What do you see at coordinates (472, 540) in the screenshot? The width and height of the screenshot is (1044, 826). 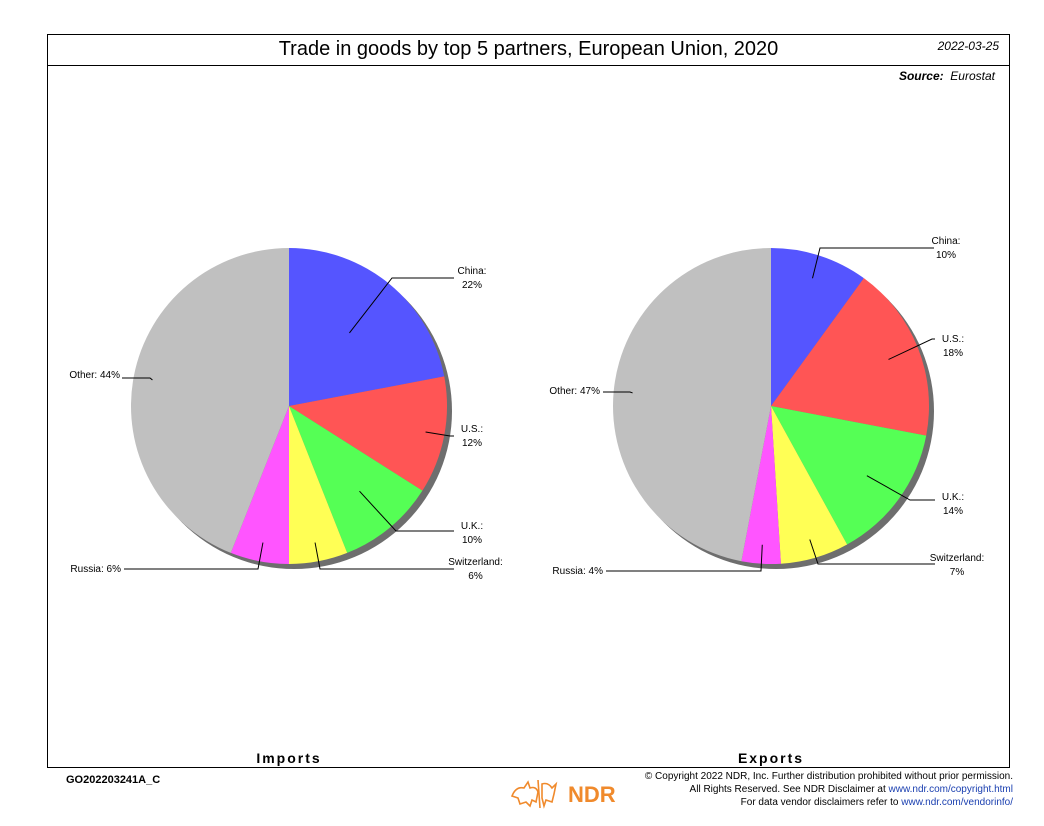 I see `slice-value-u-k: 10%` at bounding box center [472, 540].